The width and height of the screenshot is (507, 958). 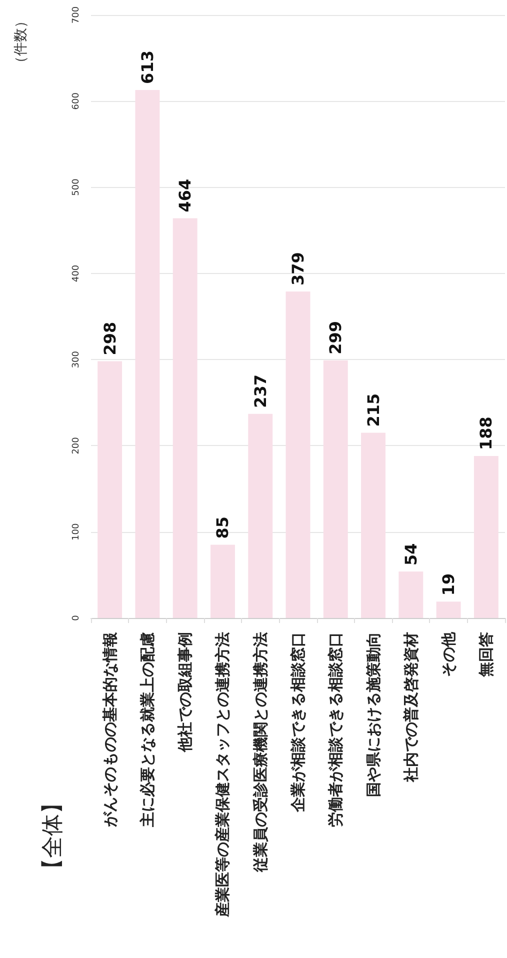 I want to click on data-label: 464, so click(x=185, y=195).